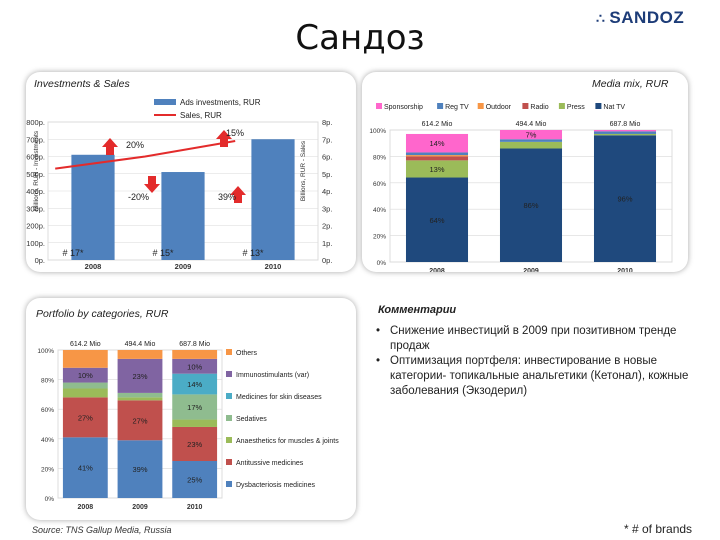 The width and height of the screenshot is (720, 540). I want to click on footnote: * # of brands, so click(658, 529).